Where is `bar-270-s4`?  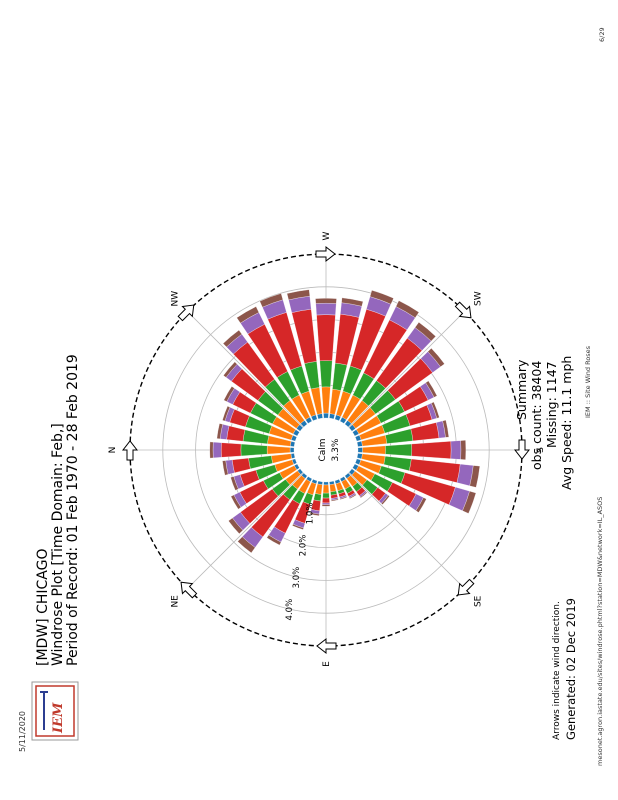
bar-270-s4 is located at coordinates (326, 337).